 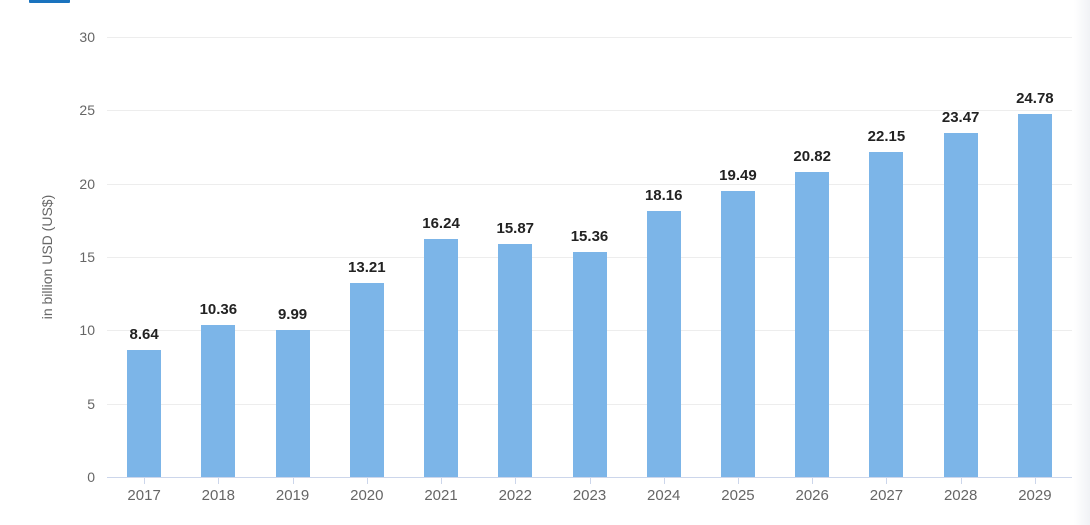 I want to click on x-tick-label: 2020, so click(x=367, y=495).